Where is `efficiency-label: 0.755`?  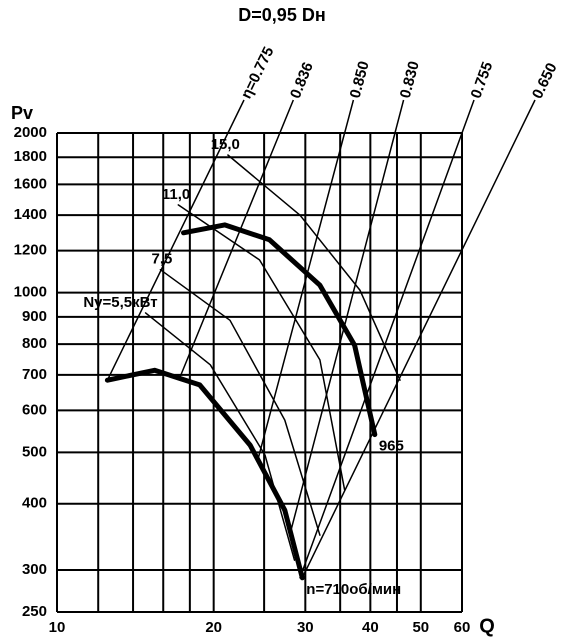
efficiency-label: 0.755 is located at coordinates (482, 80).